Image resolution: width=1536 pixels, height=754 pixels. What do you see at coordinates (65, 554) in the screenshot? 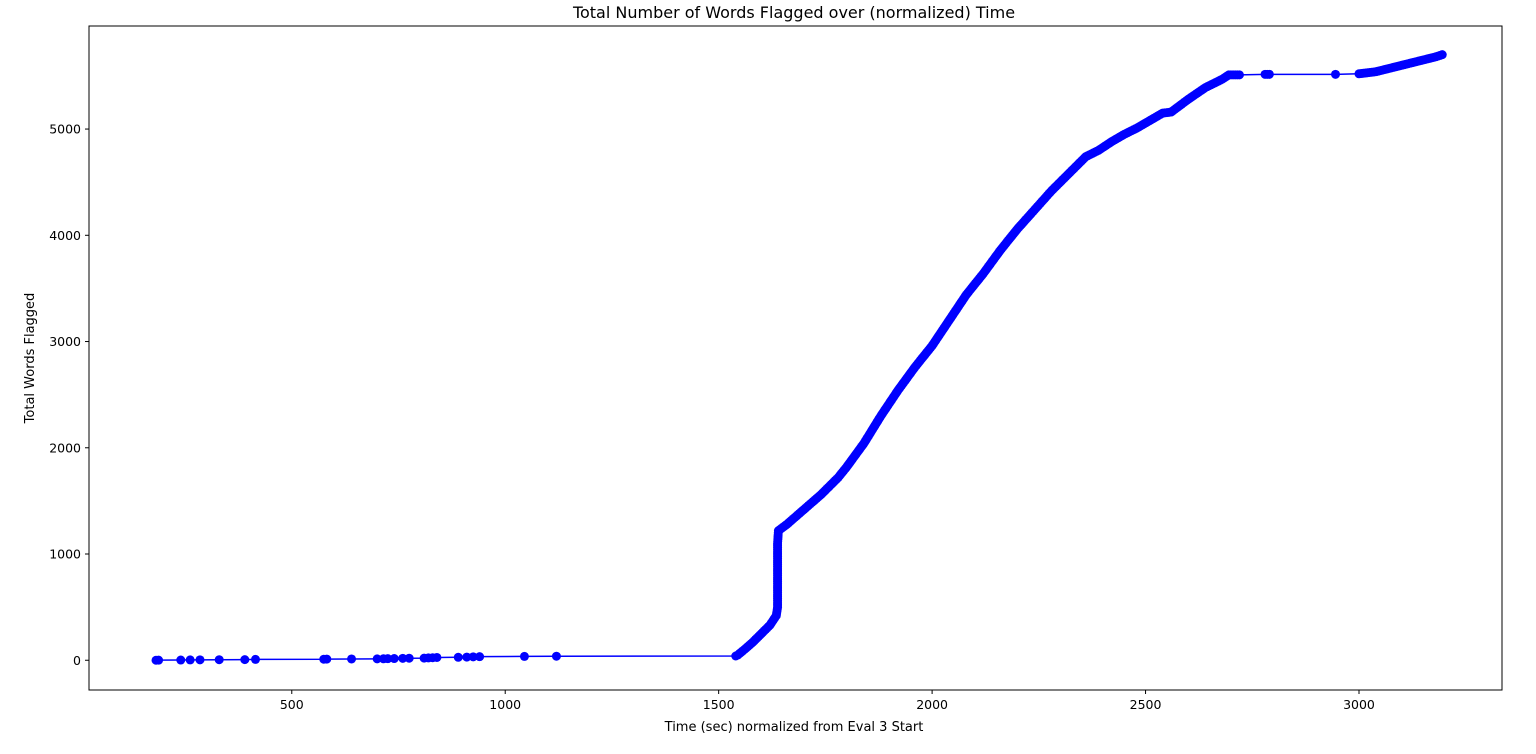
I see `y-tick-label: 1000` at bounding box center [65, 554].